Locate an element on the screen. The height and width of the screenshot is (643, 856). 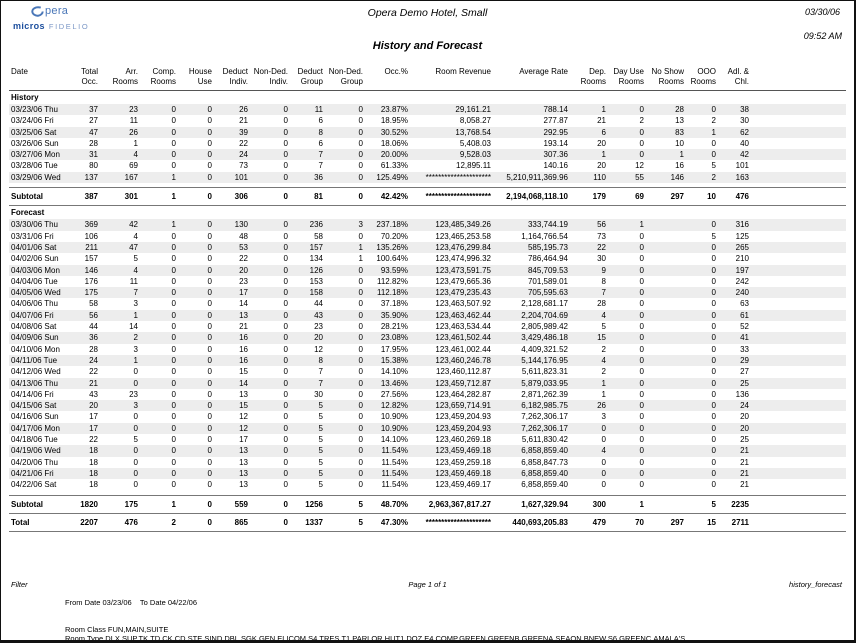
column-header: No Show Rooms is located at coordinates (667, 76).